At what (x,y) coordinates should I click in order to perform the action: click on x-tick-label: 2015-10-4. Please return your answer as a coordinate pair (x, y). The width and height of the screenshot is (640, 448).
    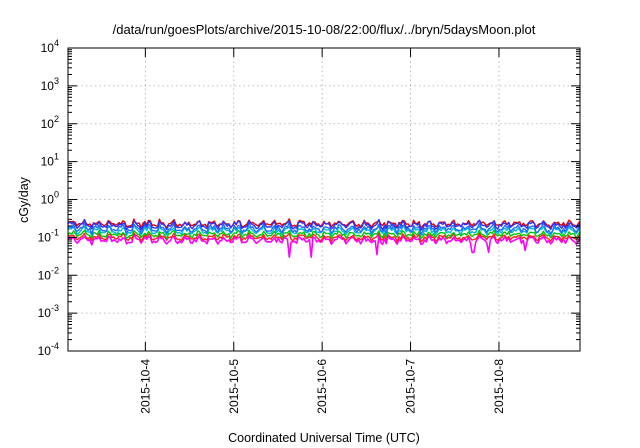
    Looking at the image, I should click on (145, 386).